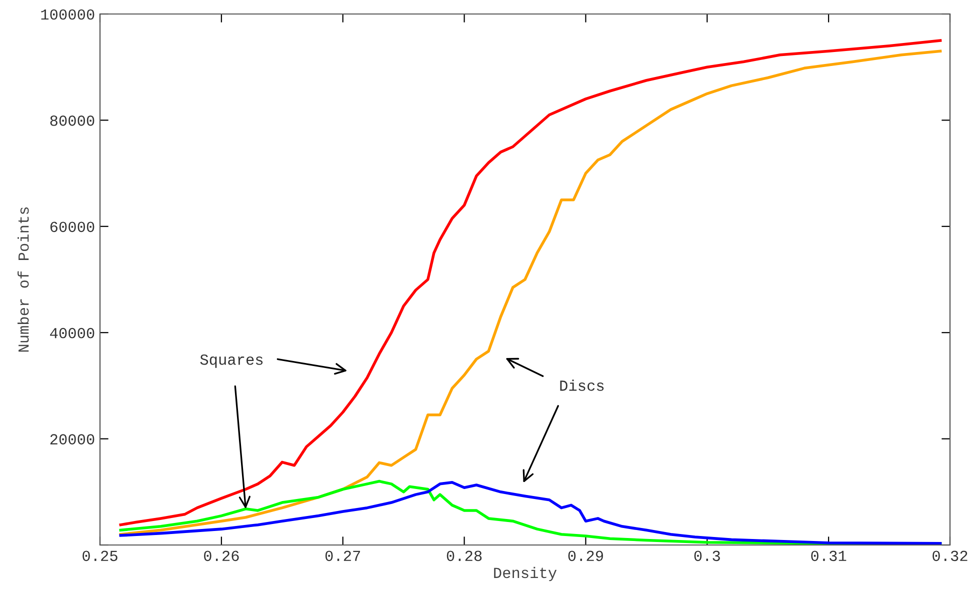  I want to click on annotation: Discs, so click(582, 385).